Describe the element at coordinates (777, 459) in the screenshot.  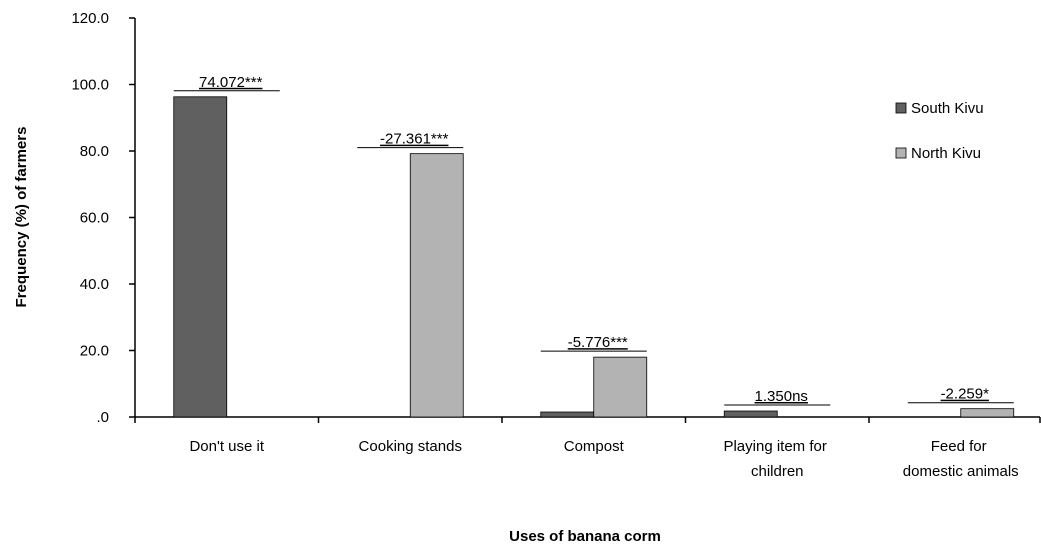
I see `x-tick-label: Playing item for children` at that location.